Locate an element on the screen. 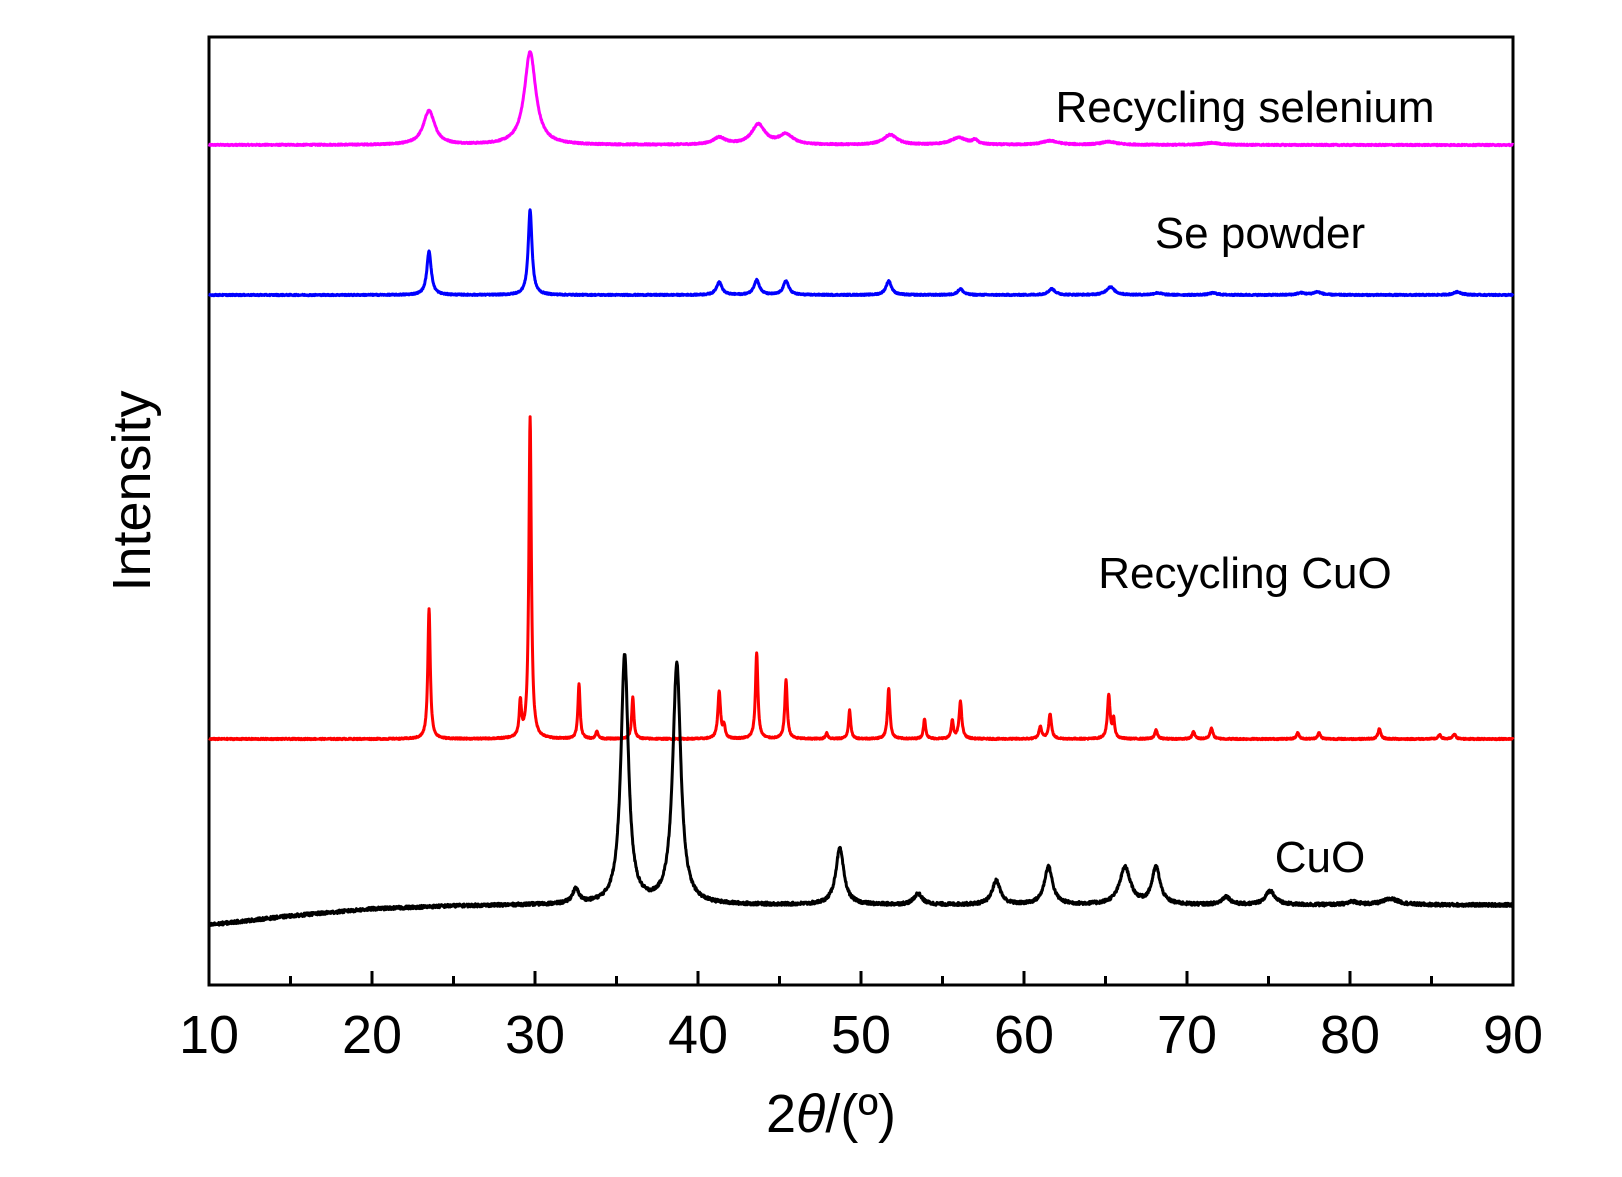 This screenshot has height=1177, width=1622. x-tick-label: 10 is located at coordinates (209, 1035).